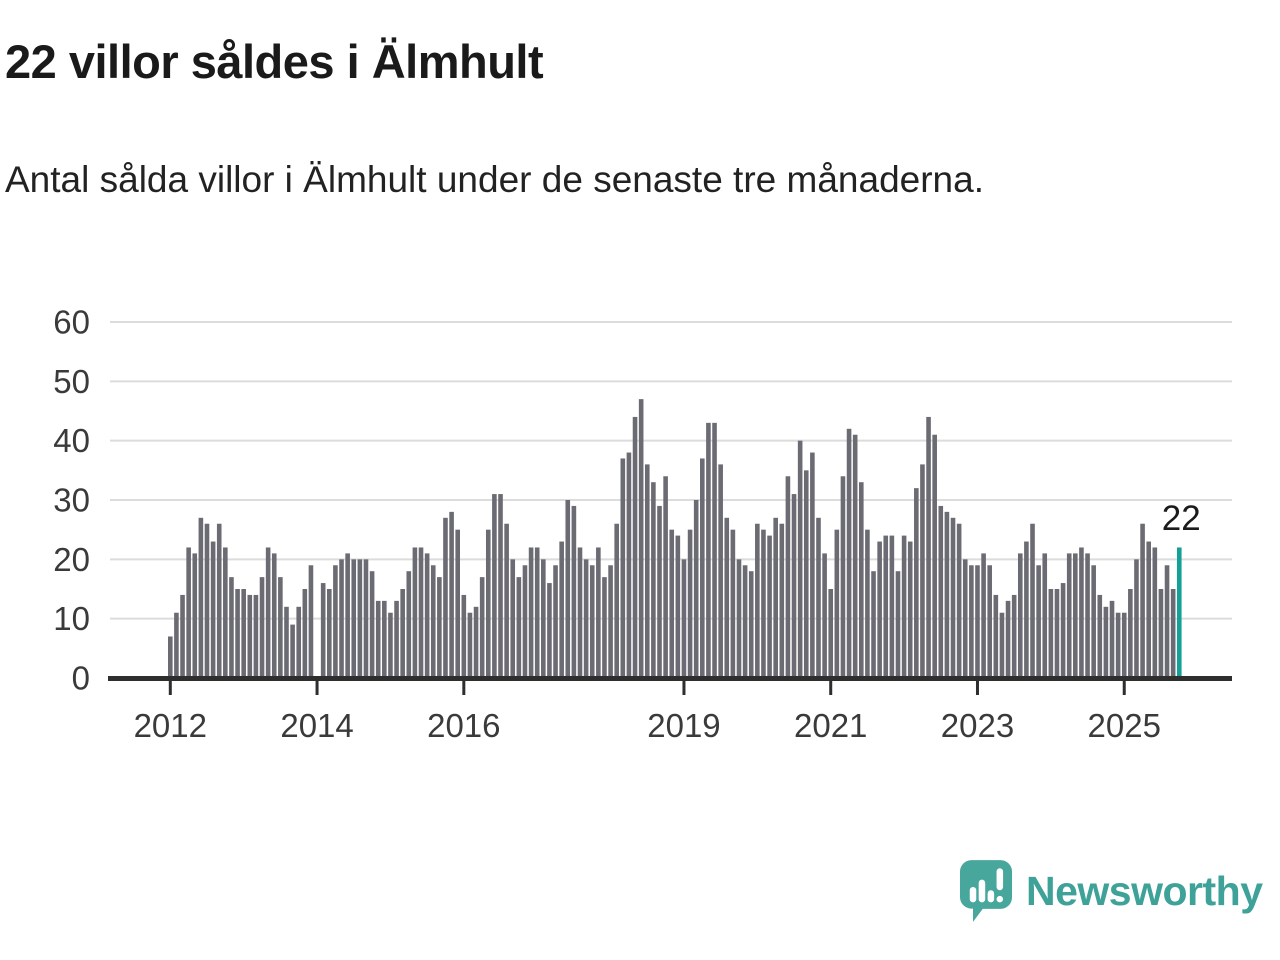  I want to click on newsworthy-logo: Newsworthy, so click(1111, 891).